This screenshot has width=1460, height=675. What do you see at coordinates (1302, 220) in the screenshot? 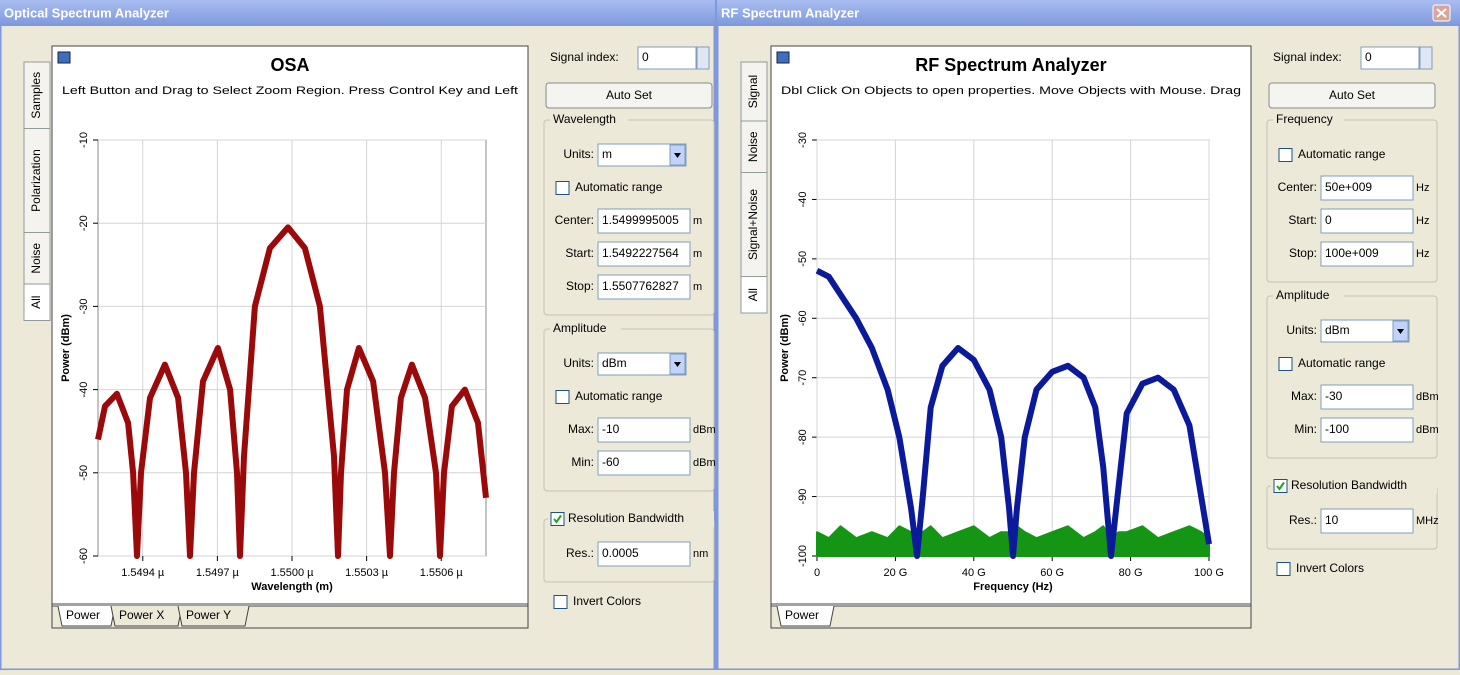
I see `field-label: Start:` at bounding box center [1302, 220].